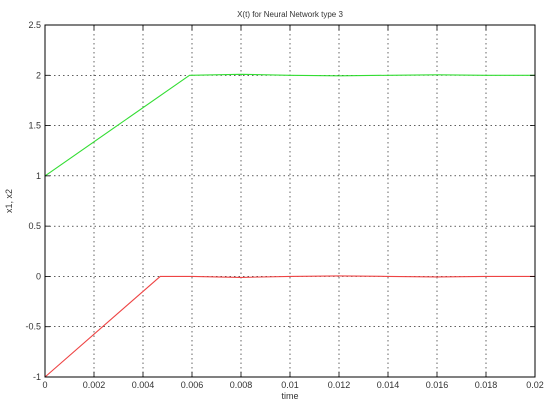 This screenshot has width=550, height=401. I want to click on x-tick-label: 0.016, so click(437, 385).